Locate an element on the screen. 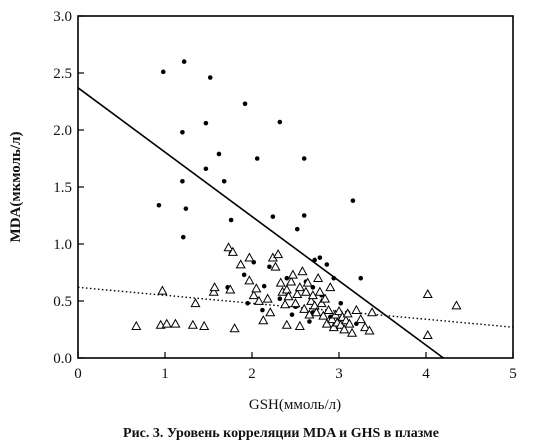 The image size is (533, 448). y-tick-label: 1.0 is located at coordinates (62, 245).